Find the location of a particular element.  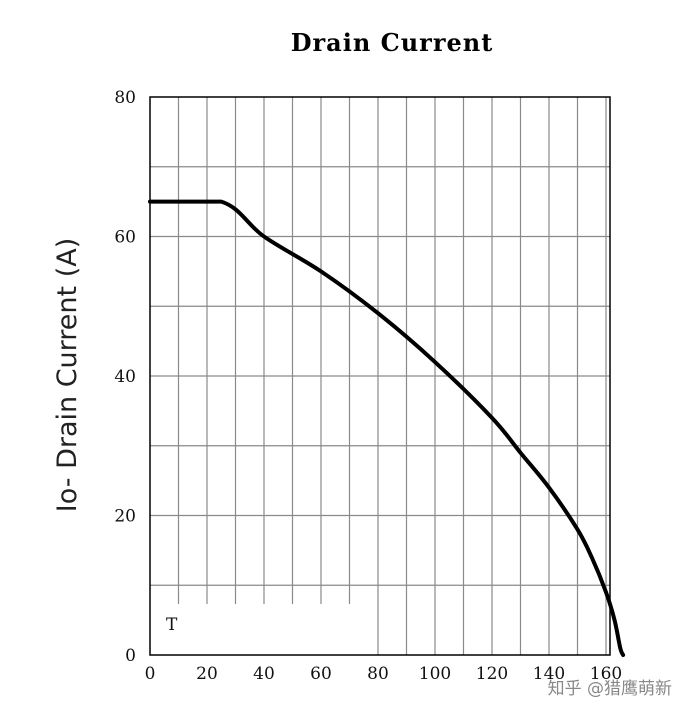

x-tick-label: 60 is located at coordinates (321, 674).